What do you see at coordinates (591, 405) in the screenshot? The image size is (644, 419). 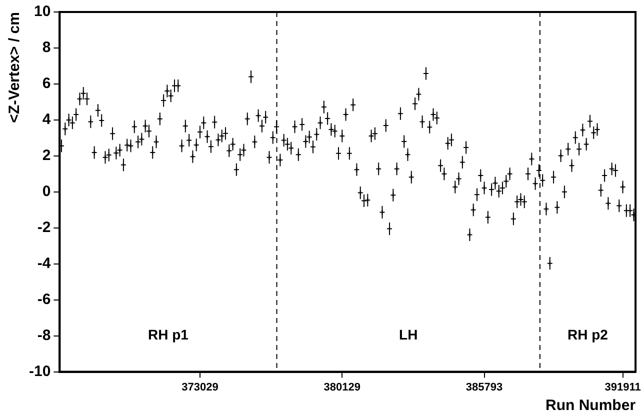 I see `x-axis-title: Run Number` at bounding box center [591, 405].